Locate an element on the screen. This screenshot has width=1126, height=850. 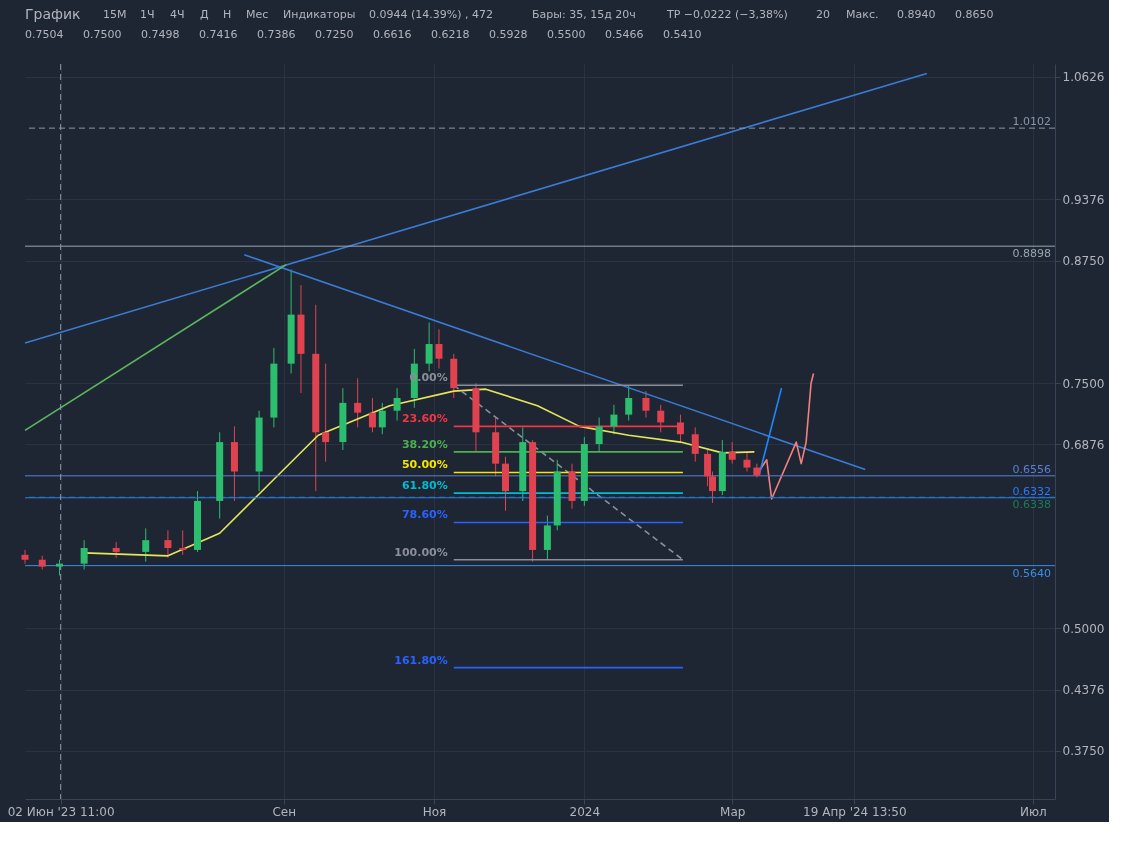
series-label: 23.60% is located at coordinates (424, 419).